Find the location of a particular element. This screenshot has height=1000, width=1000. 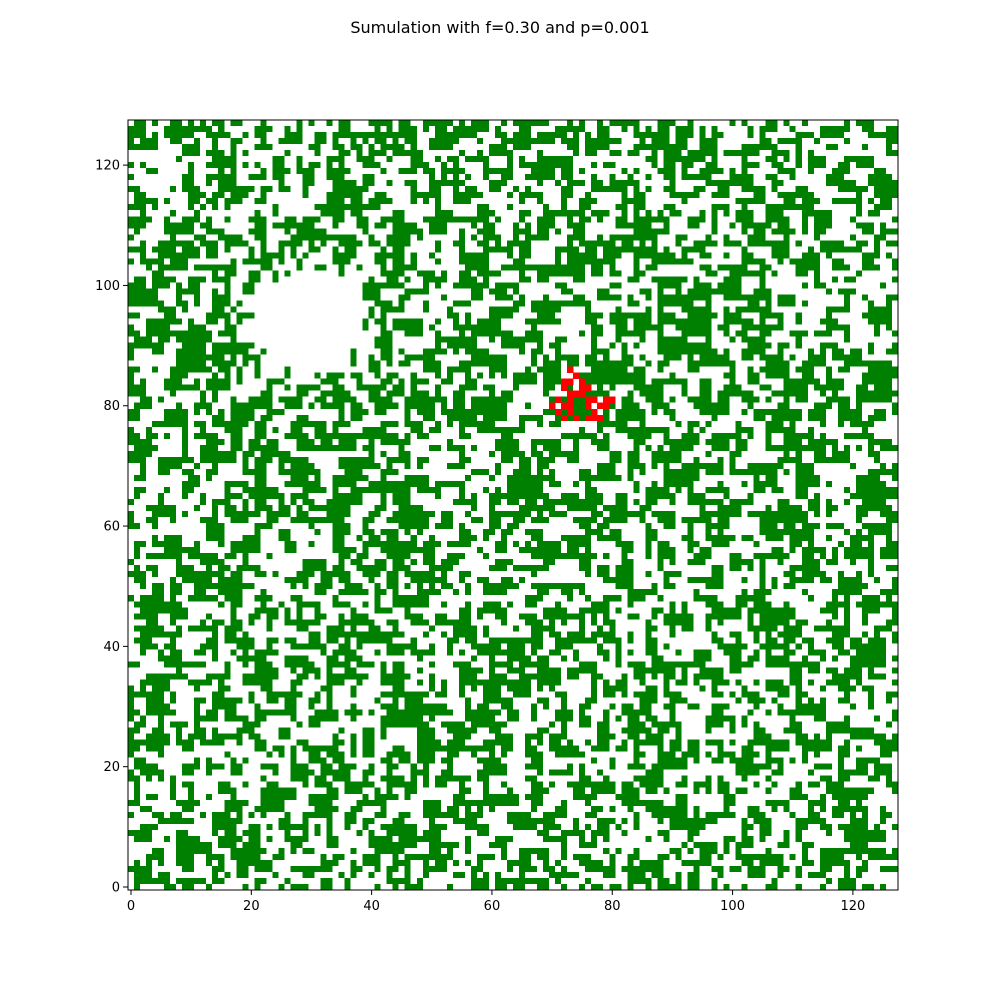

x-tick-label: 40 is located at coordinates (371, 906).